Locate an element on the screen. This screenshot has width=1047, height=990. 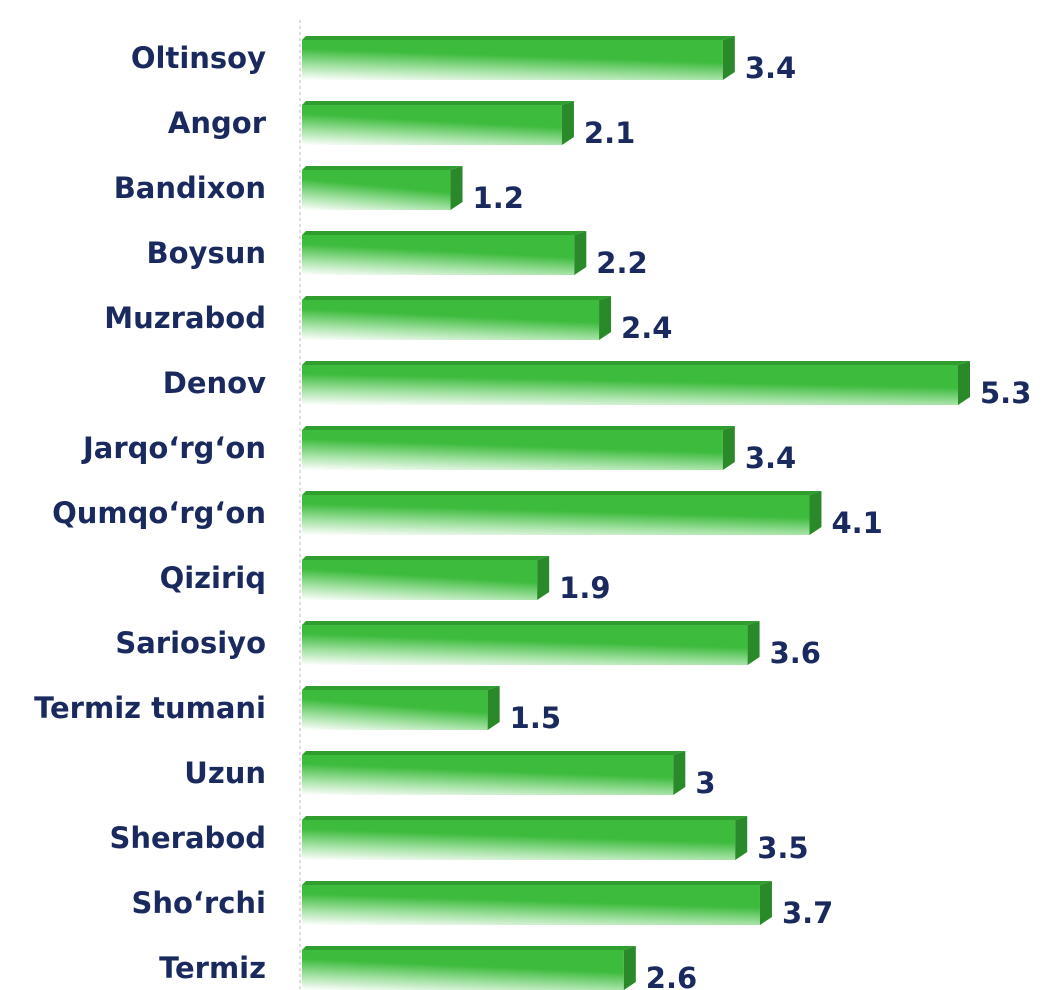
value-label: 3.7 is located at coordinates (807, 913).